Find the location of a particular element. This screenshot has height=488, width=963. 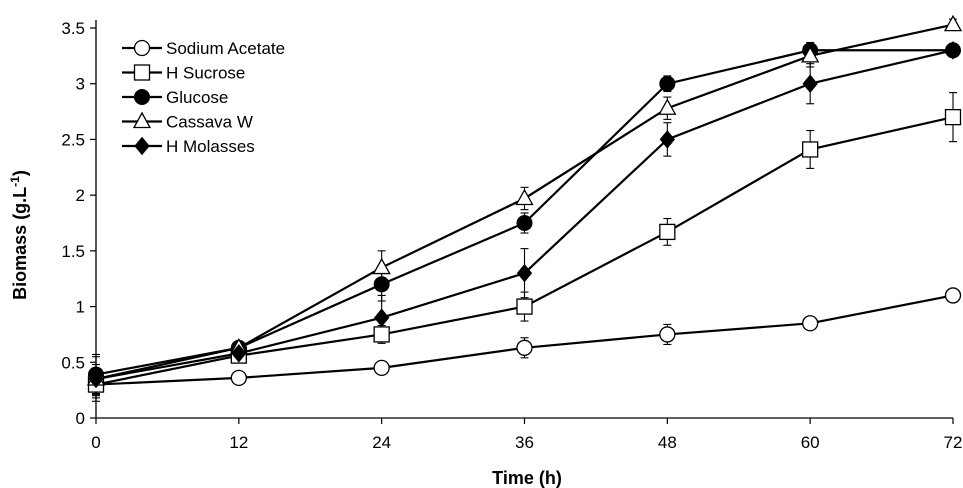

y-axis-title: Biomass (g.L-1) is located at coordinates (19, 235).